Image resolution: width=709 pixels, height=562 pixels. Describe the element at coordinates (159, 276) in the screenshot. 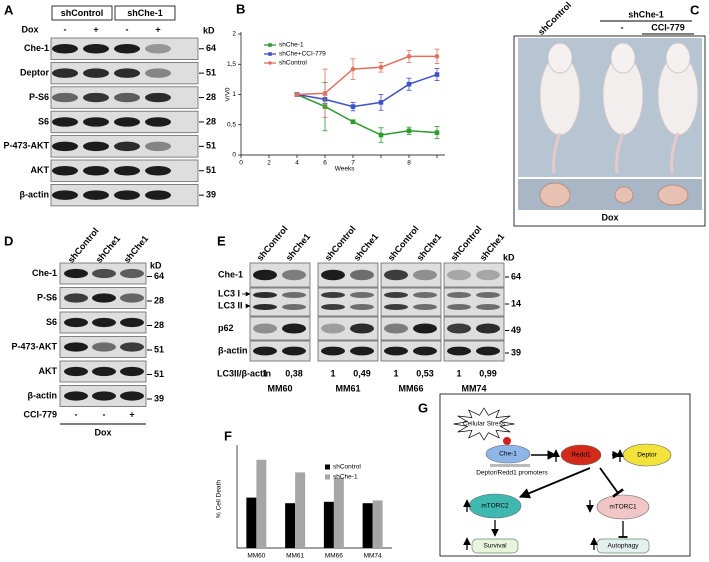

I see `kd-value: 64` at that location.